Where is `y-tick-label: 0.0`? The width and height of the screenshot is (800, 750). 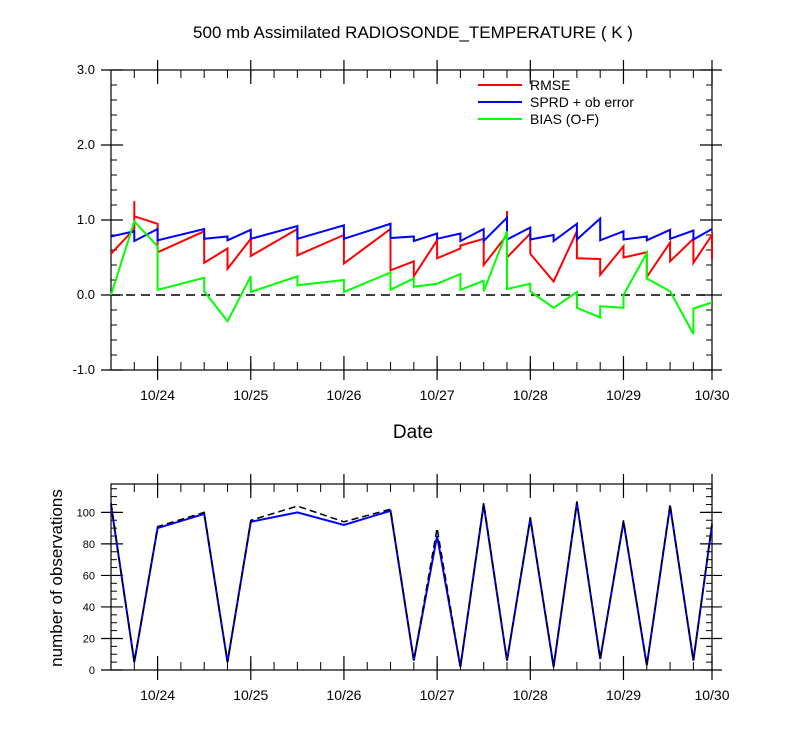 y-tick-label: 0.0 is located at coordinates (86, 294).